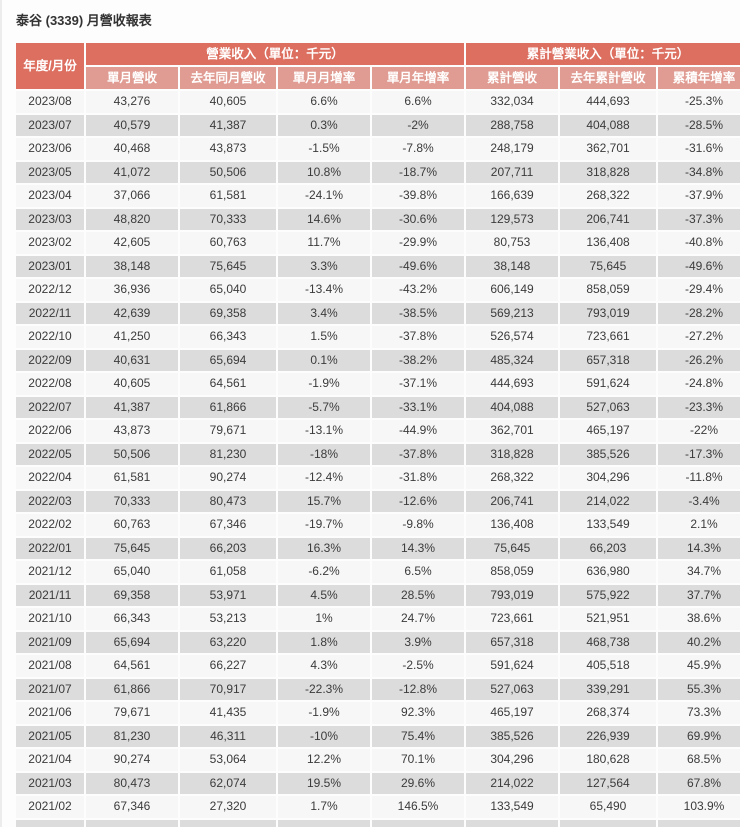 The height and width of the screenshot is (827, 740). What do you see at coordinates (50, 290) in the screenshot?
I see `year-month-cell: 2022/12` at bounding box center [50, 290].